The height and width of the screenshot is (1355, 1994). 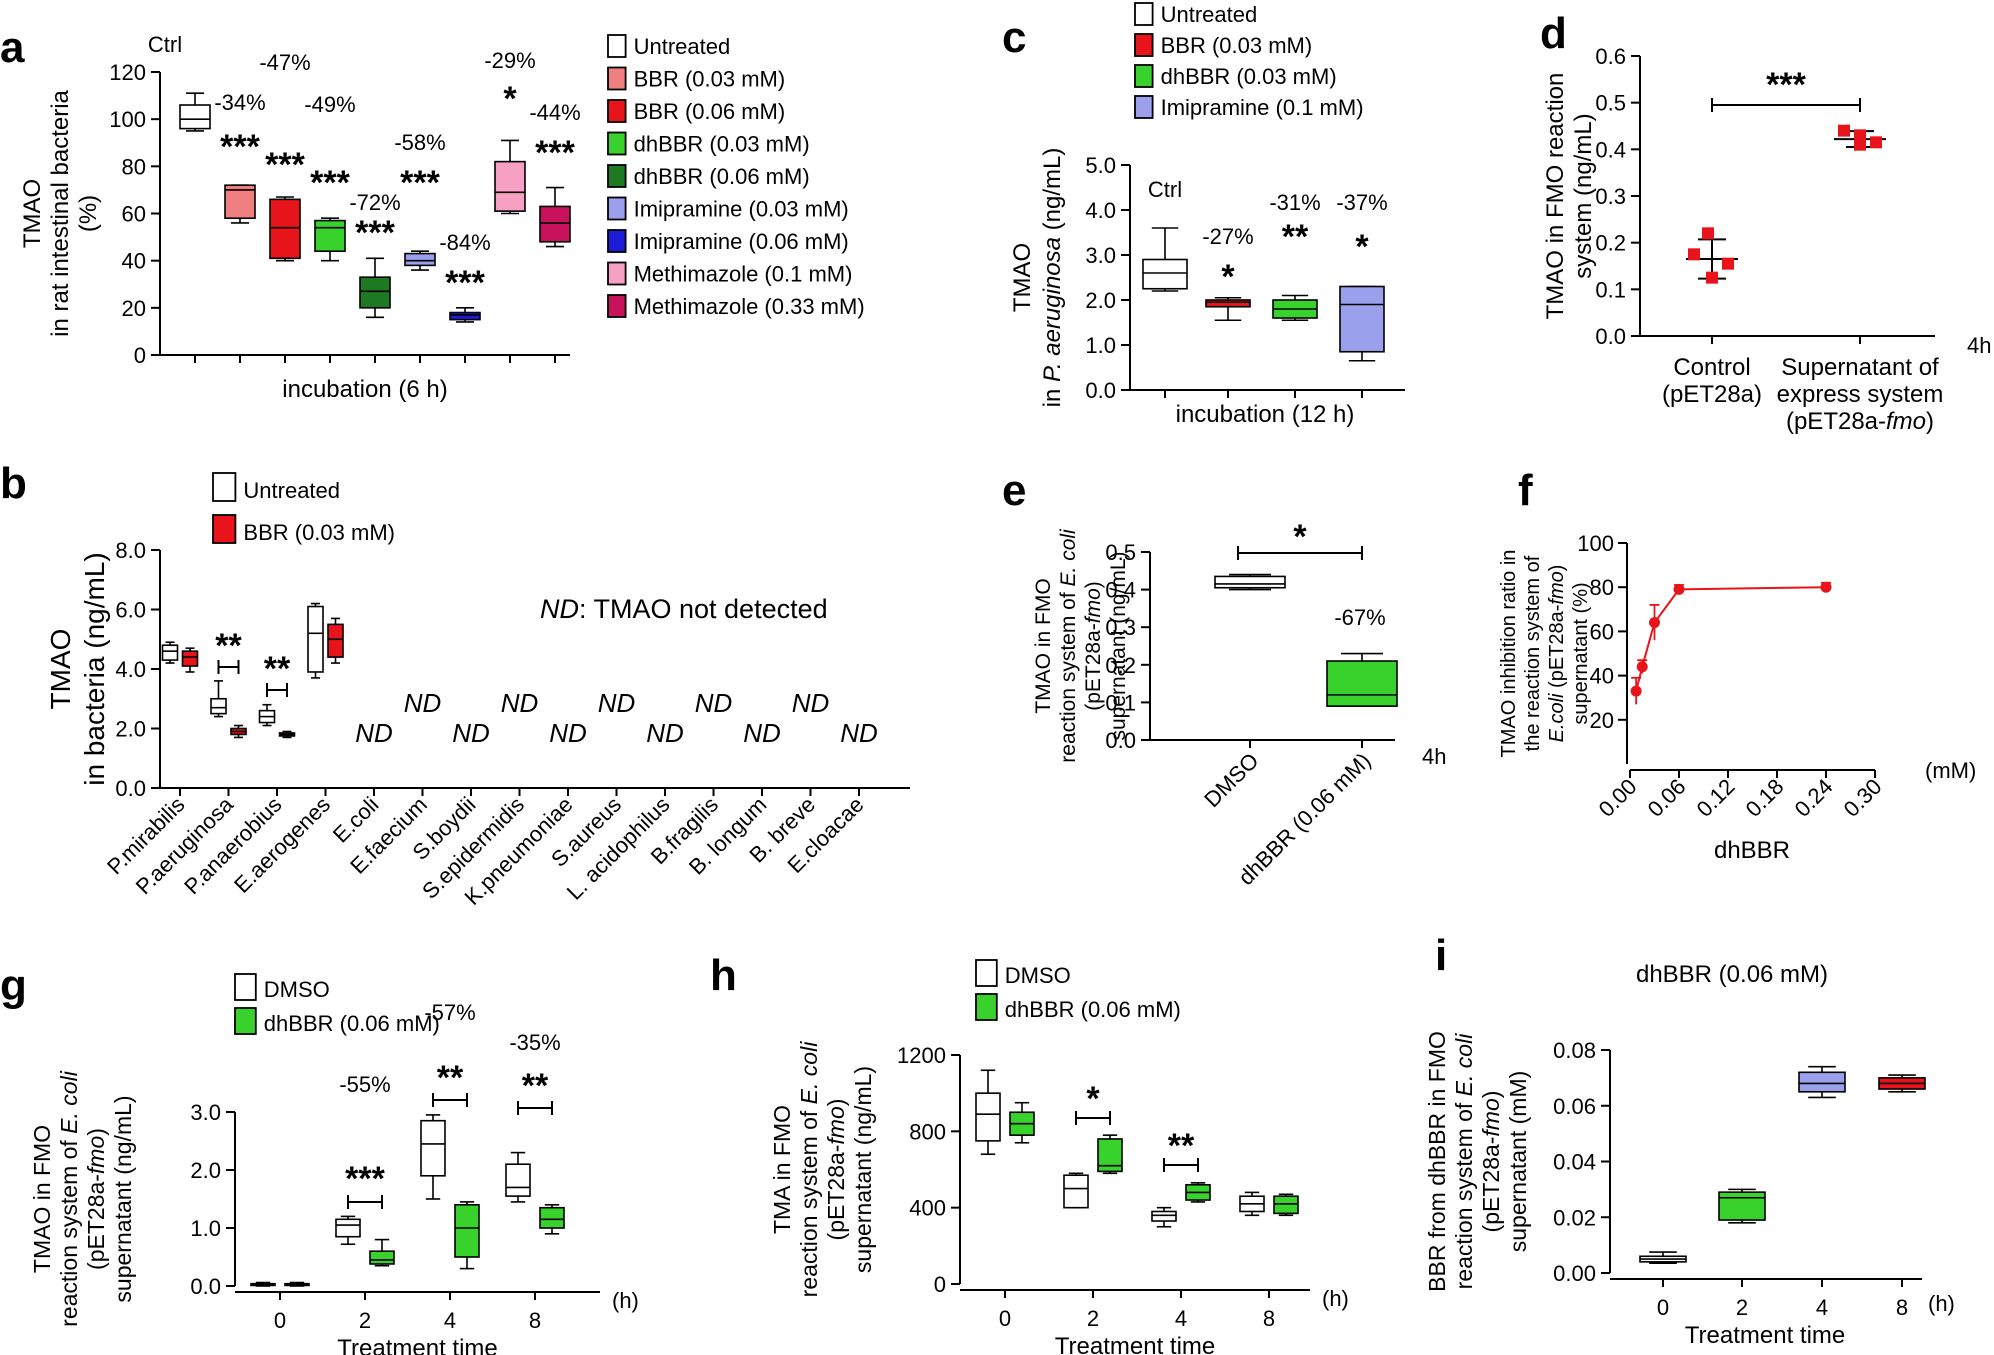 I want to click on b-nd-11: ND, so click(x=714, y=703).